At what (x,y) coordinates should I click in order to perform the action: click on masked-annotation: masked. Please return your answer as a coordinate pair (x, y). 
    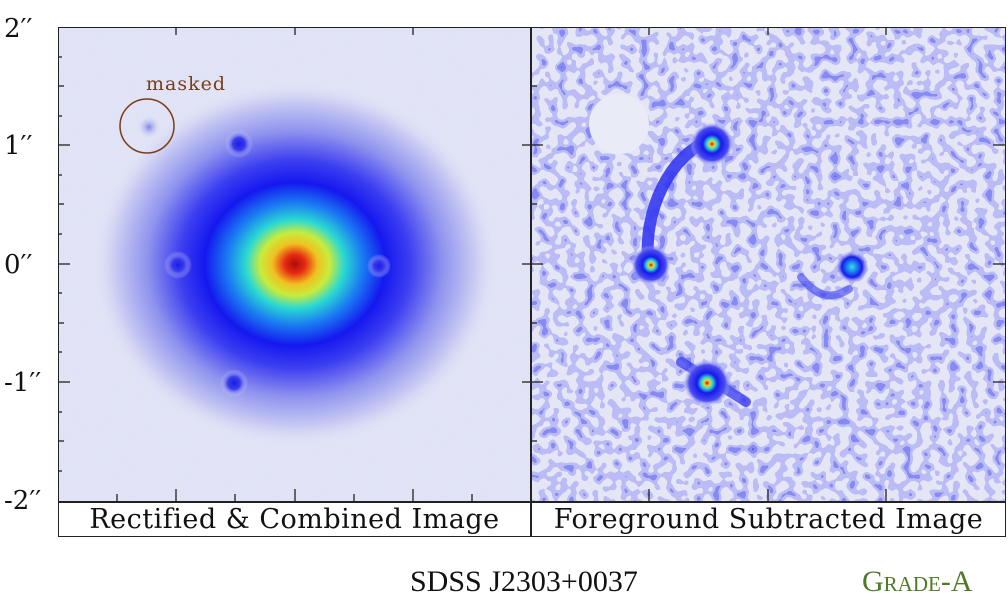
    Looking at the image, I should click on (186, 84).